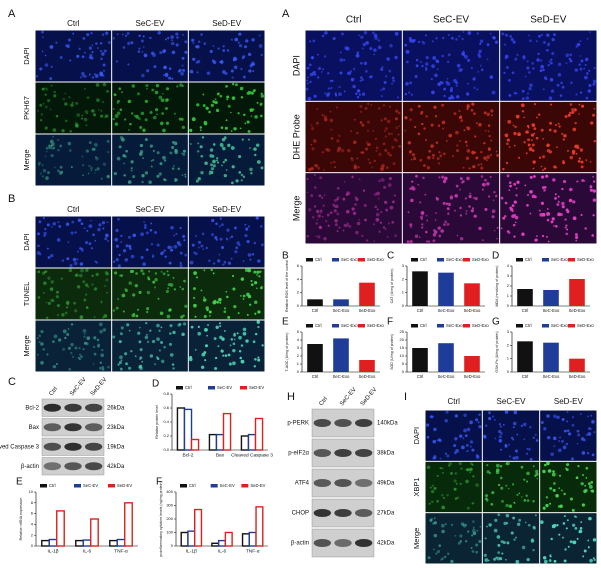  What do you see at coordinates (227, 431) in the screenshot?
I see `bar` at bounding box center [227, 431].